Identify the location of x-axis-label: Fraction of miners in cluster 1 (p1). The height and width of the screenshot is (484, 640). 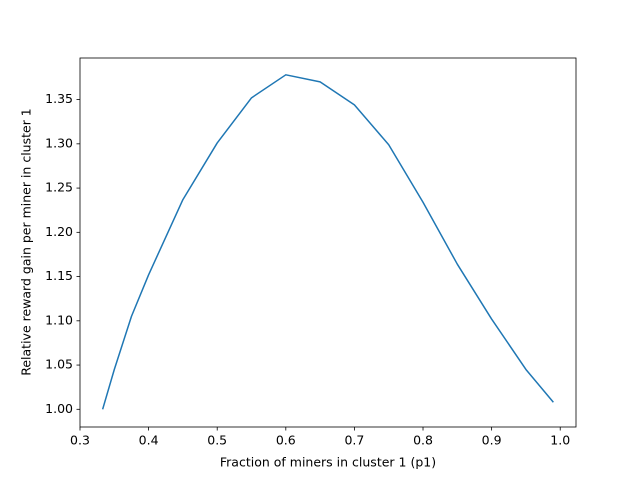
(328, 462).